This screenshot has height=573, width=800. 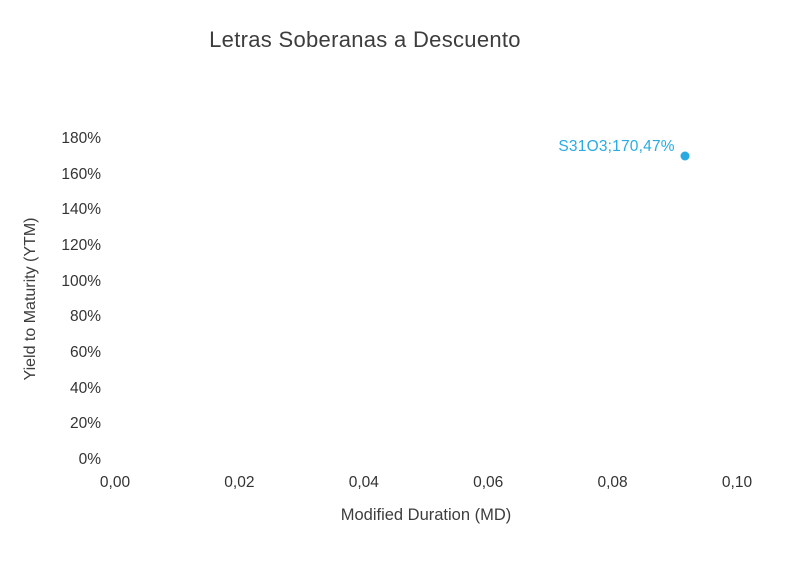 What do you see at coordinates (81, 138) in the screenshot?
I see `y-axis-tick-label: 180%` at bounding box center [81, 138].